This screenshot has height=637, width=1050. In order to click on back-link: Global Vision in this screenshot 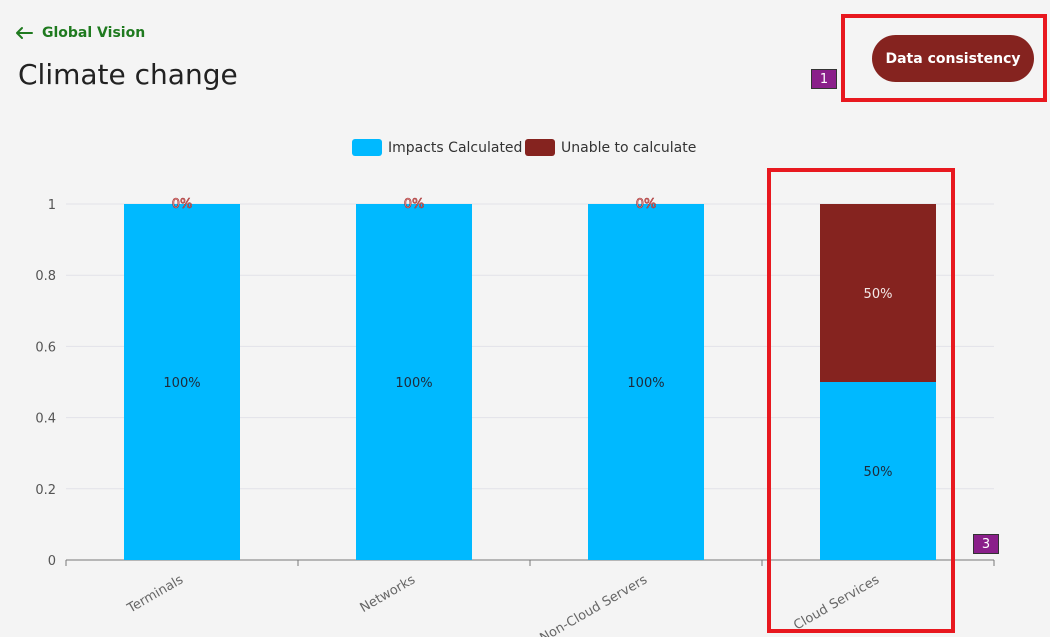, I will do `click(79, 33)`.